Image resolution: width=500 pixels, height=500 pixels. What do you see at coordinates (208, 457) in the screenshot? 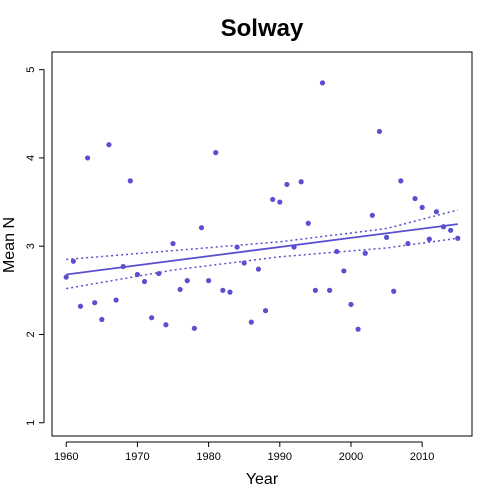
I see `x-tick-label: 1980` at bounding box center [208, 457].